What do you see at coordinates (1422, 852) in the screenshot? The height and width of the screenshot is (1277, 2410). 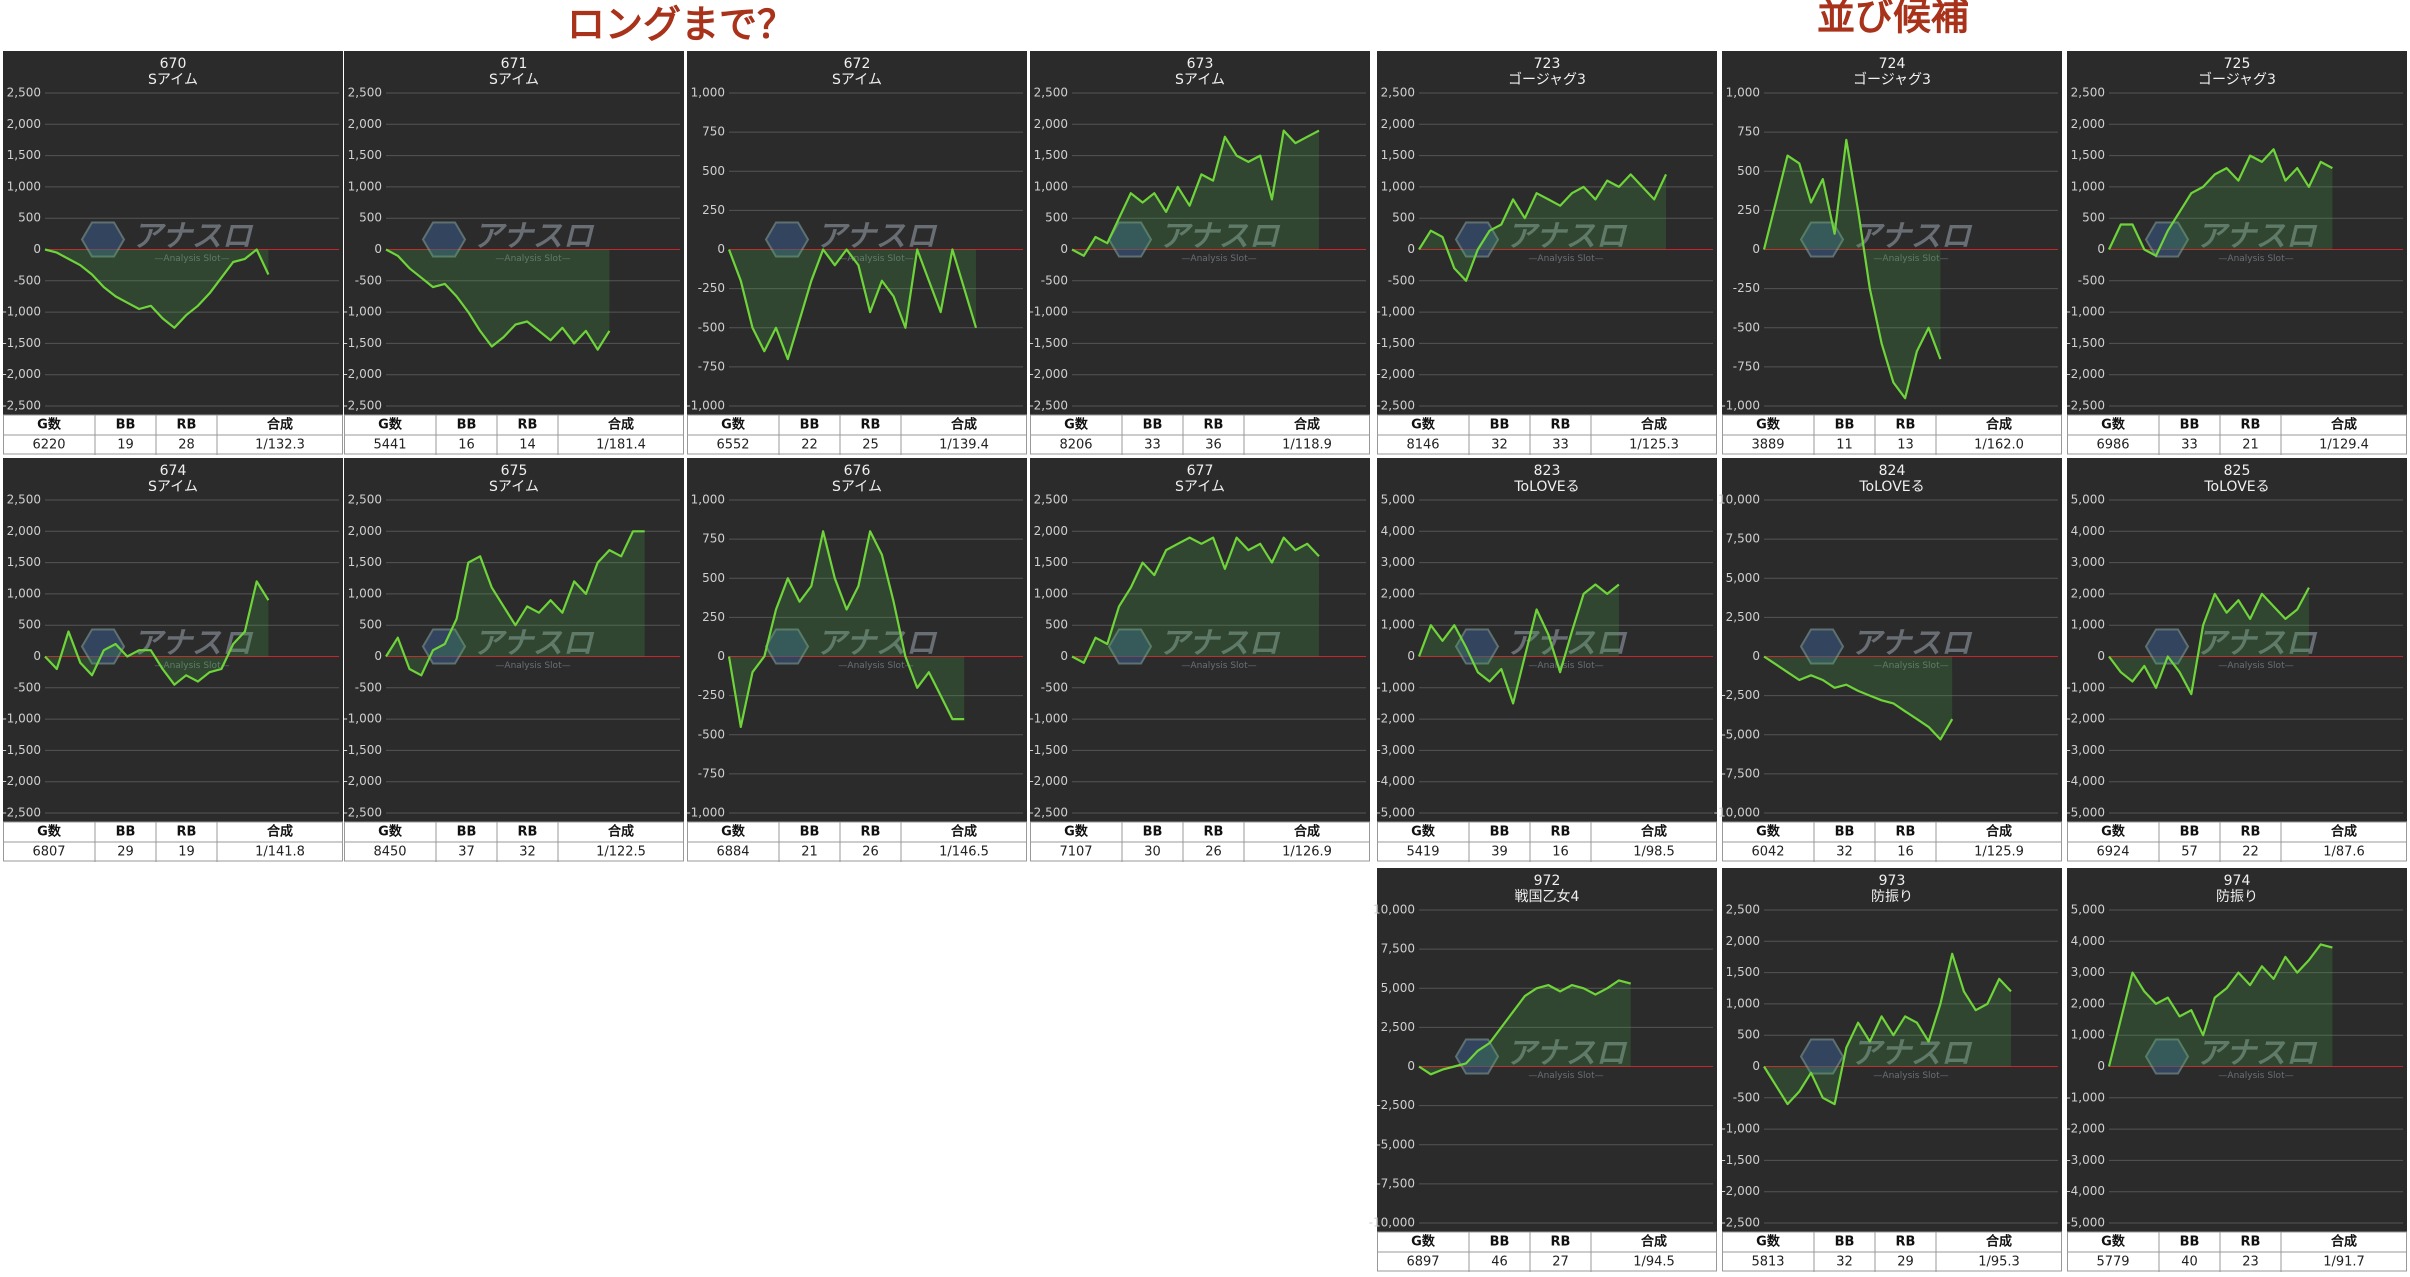 I see `table-cell: 5419` at bounding box center [1422, 852].